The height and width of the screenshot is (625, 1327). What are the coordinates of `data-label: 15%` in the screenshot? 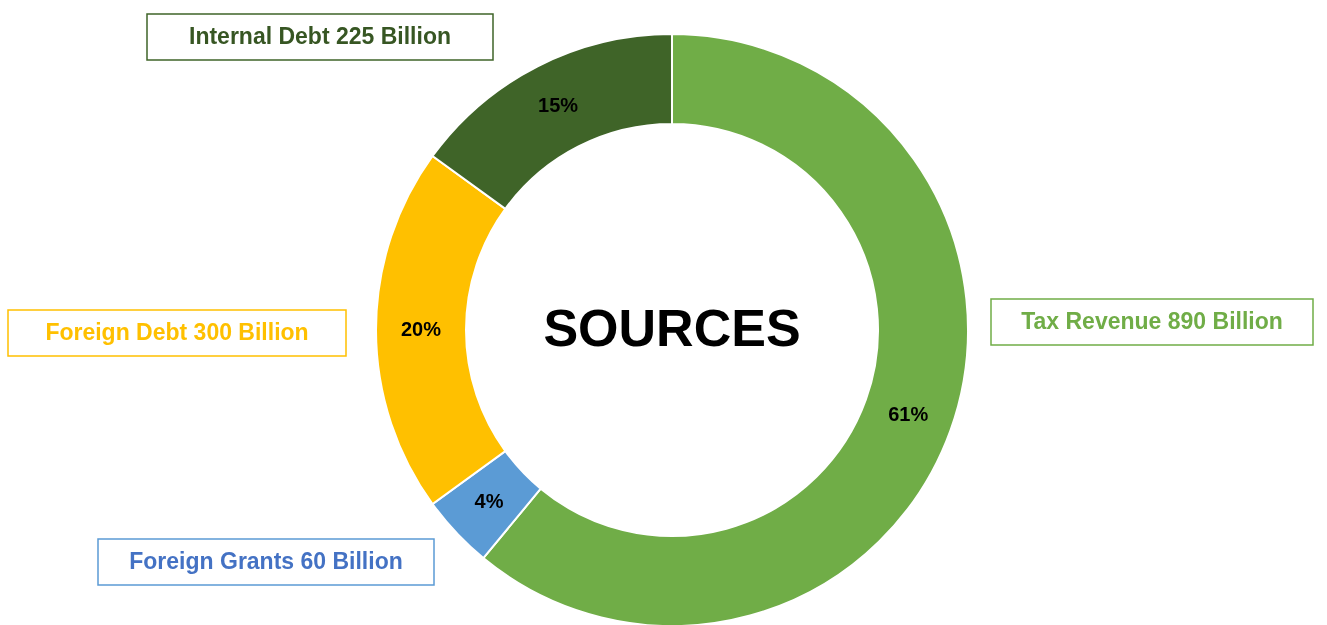 It's located at (558, 105).